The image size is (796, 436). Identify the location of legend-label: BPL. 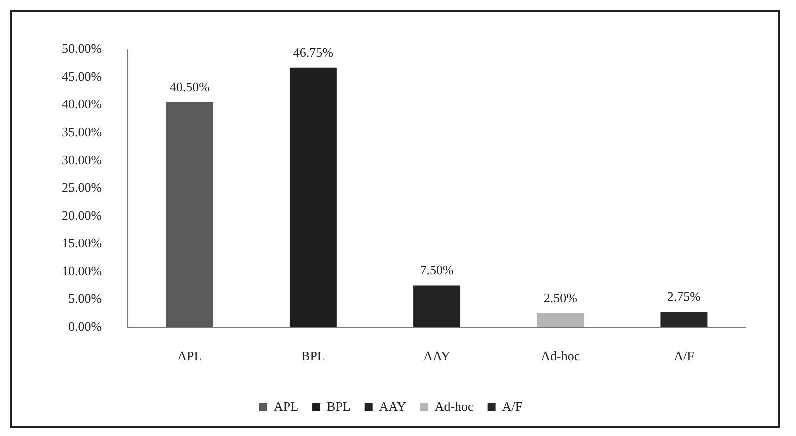
(339, 406).